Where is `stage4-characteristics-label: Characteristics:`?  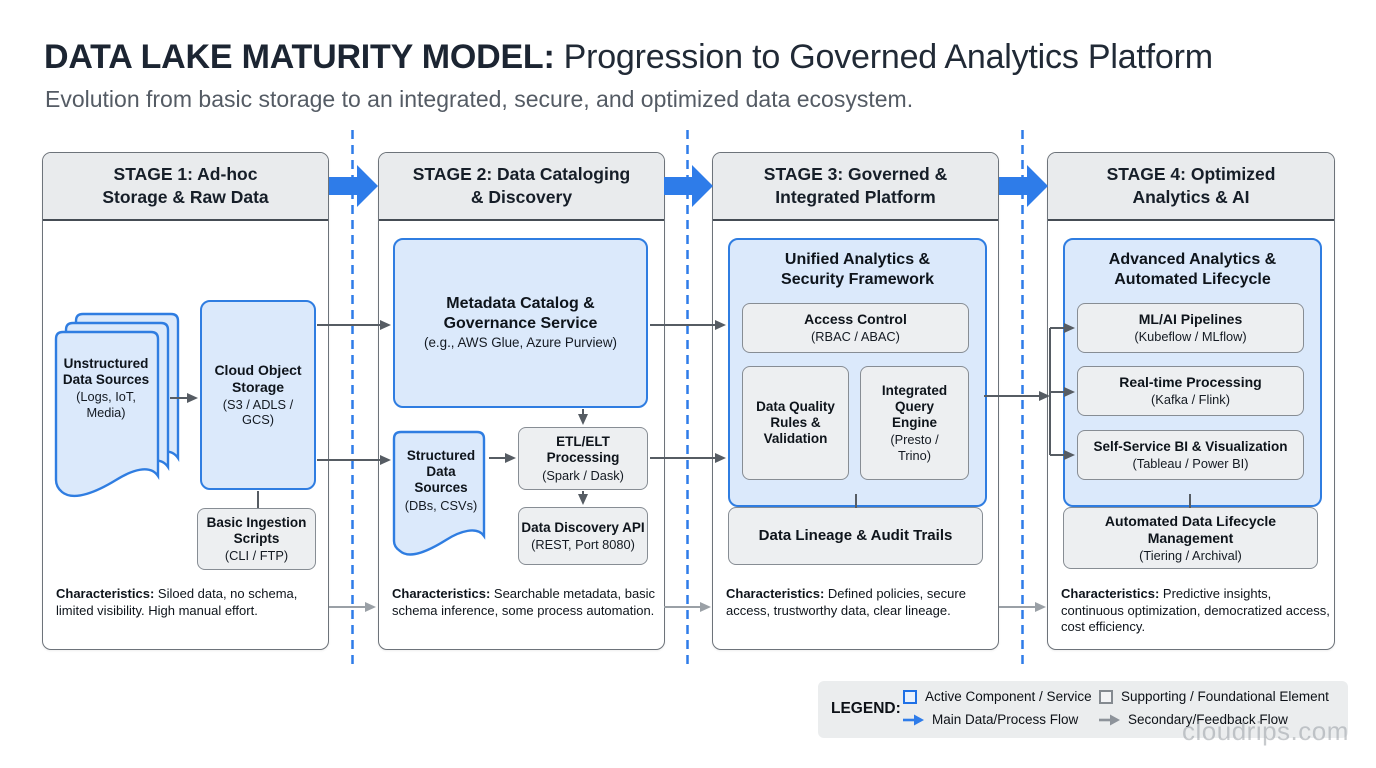
stage4-characteristics-label: Characteristics: is located at coordinates (1110, 593).